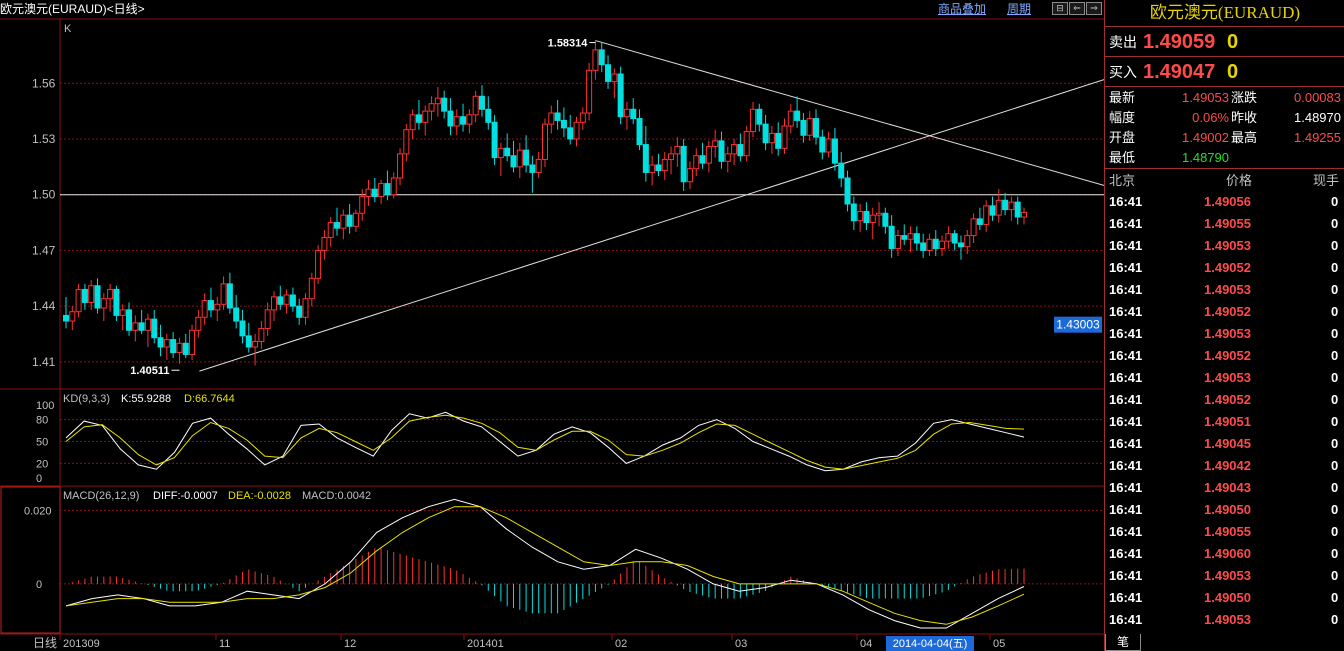 The height and width of the screenshot is (651, 1344). I want to click on period-high-label: 1.58314, so click(568, 44).